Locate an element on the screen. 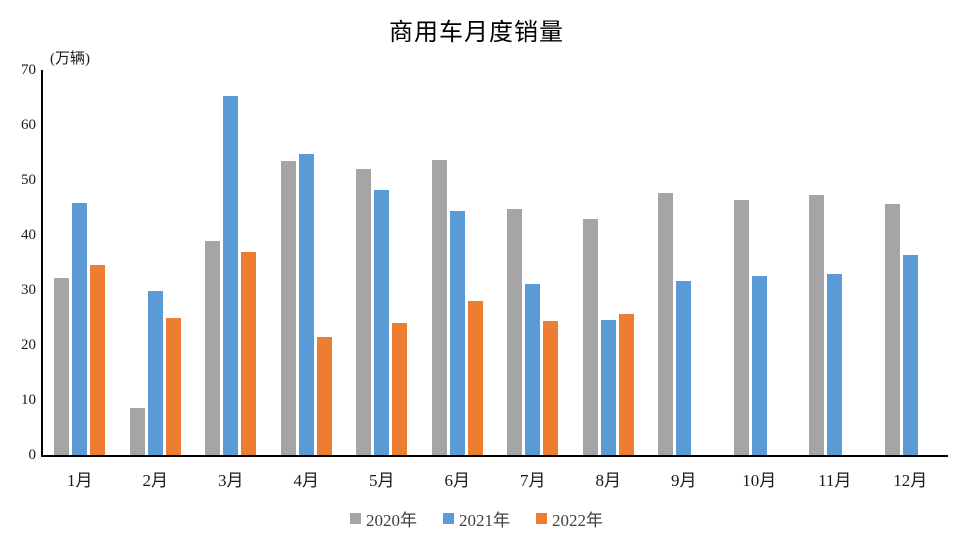  x-label-7月: 7月 is located at coordinates (533, 480).